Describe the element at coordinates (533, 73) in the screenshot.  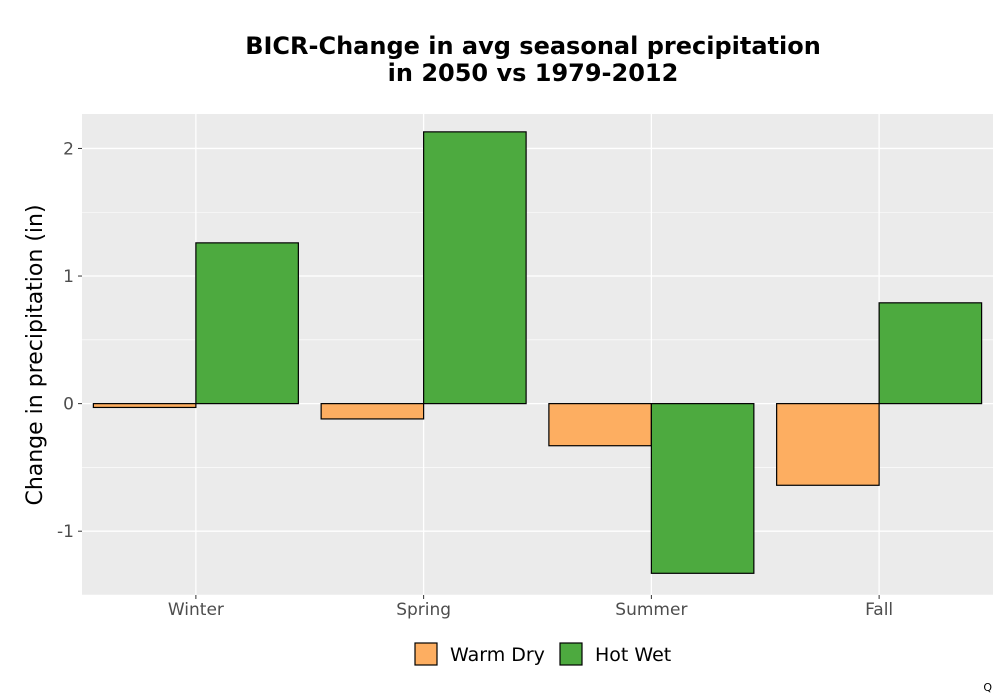
I see `chart-title-line-2: in 2050 vs 1979-2012` at that location.